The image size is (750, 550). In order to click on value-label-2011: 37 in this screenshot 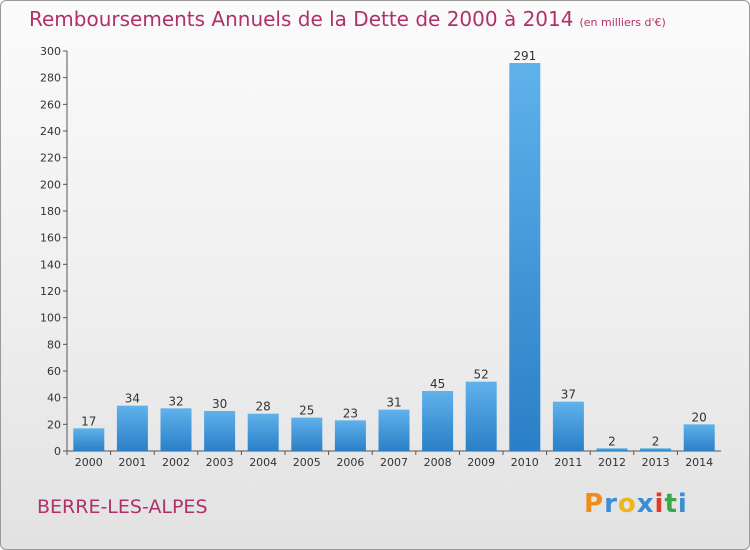, I will do `click(568, 395)`.